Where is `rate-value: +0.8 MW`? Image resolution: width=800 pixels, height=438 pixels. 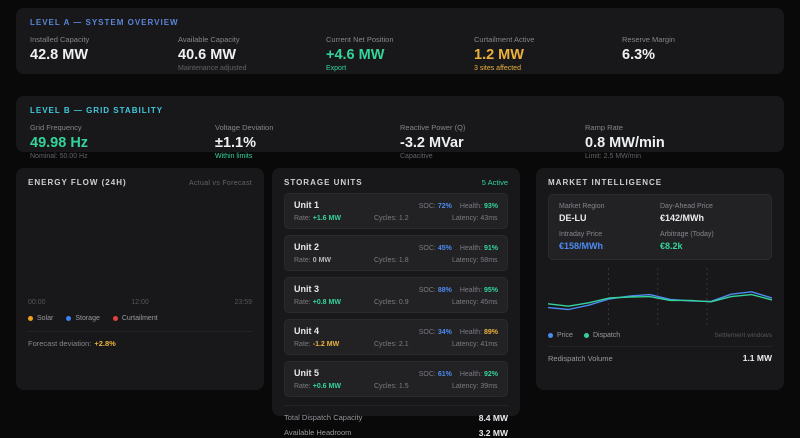
rate-value: +0.8 MW is located at coordinates (326, 302).